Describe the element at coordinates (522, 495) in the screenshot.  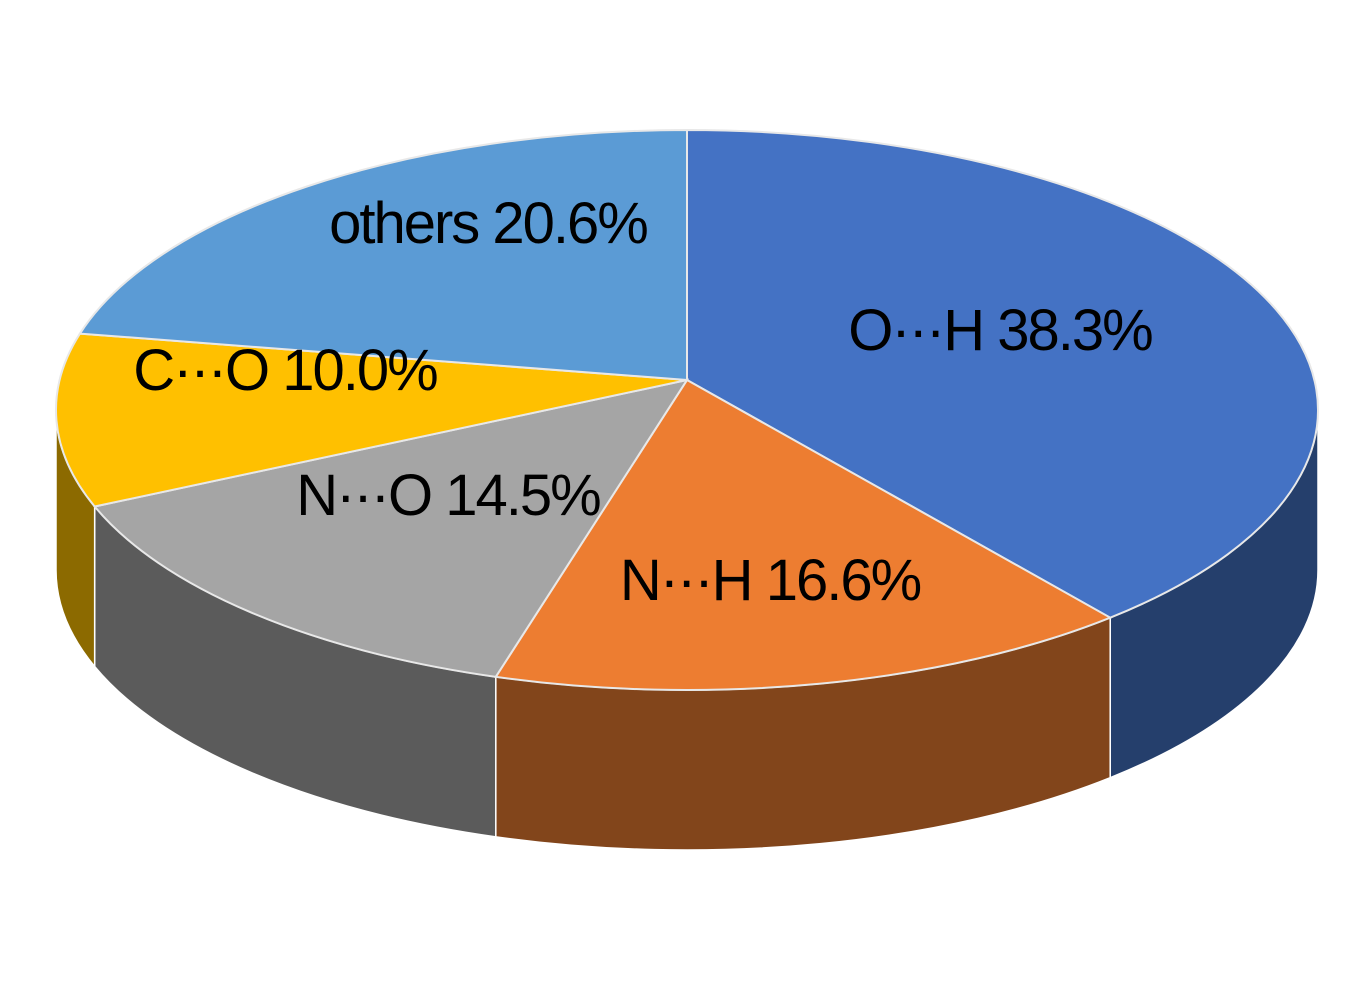
I see `slice-value-label: 14.5%` at that location.